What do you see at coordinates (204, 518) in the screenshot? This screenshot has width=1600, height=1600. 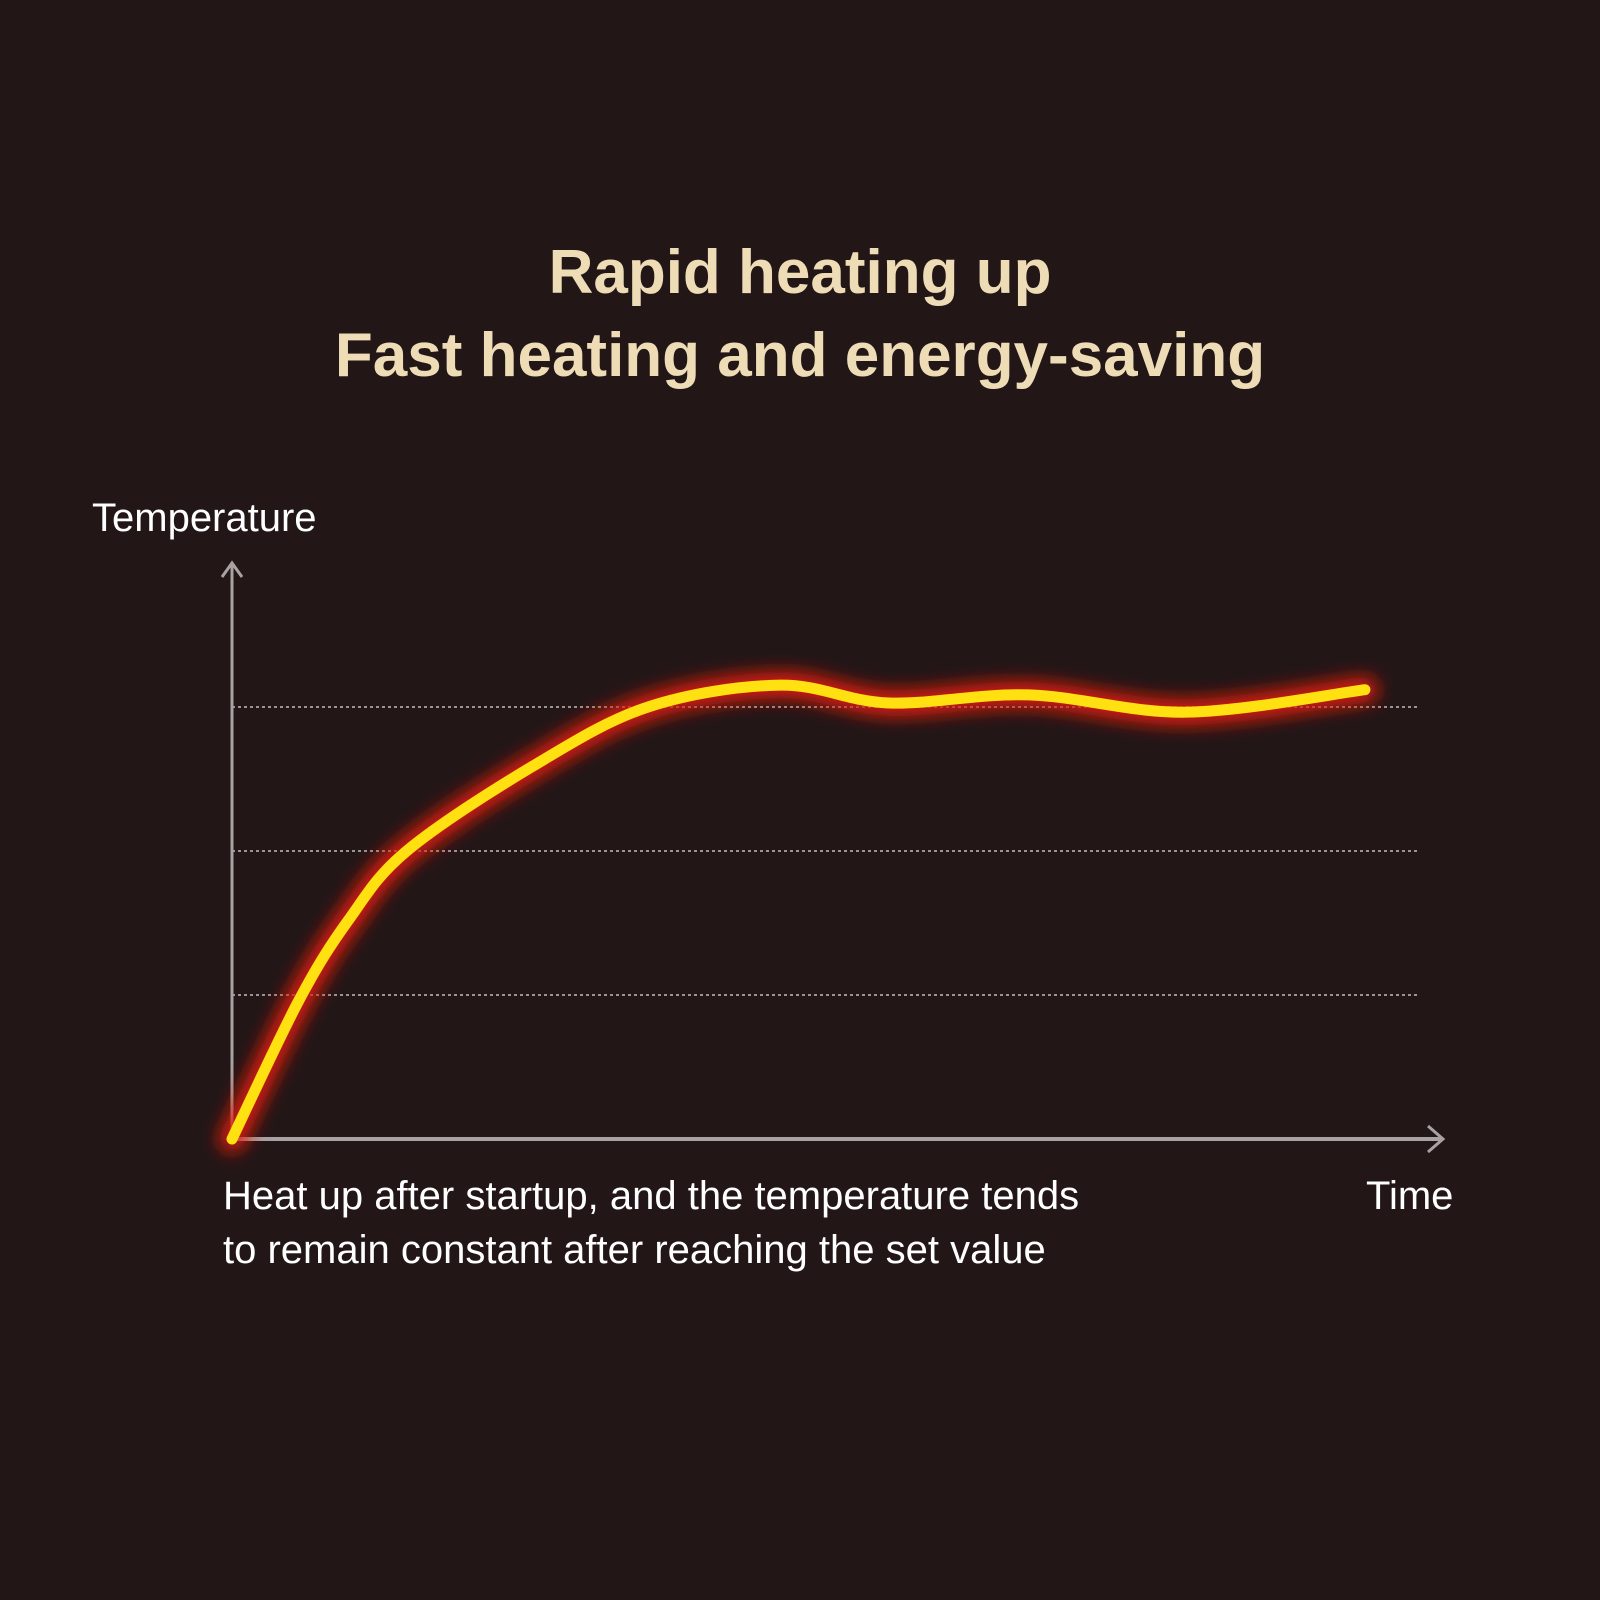 I see `y-axis-label: Temperature` at bounding box center [204, 518].